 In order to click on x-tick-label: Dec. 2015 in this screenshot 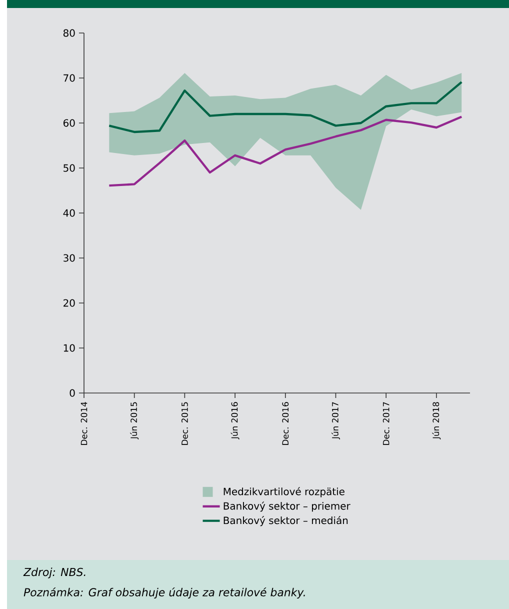, I will do `click(184, 423)`.